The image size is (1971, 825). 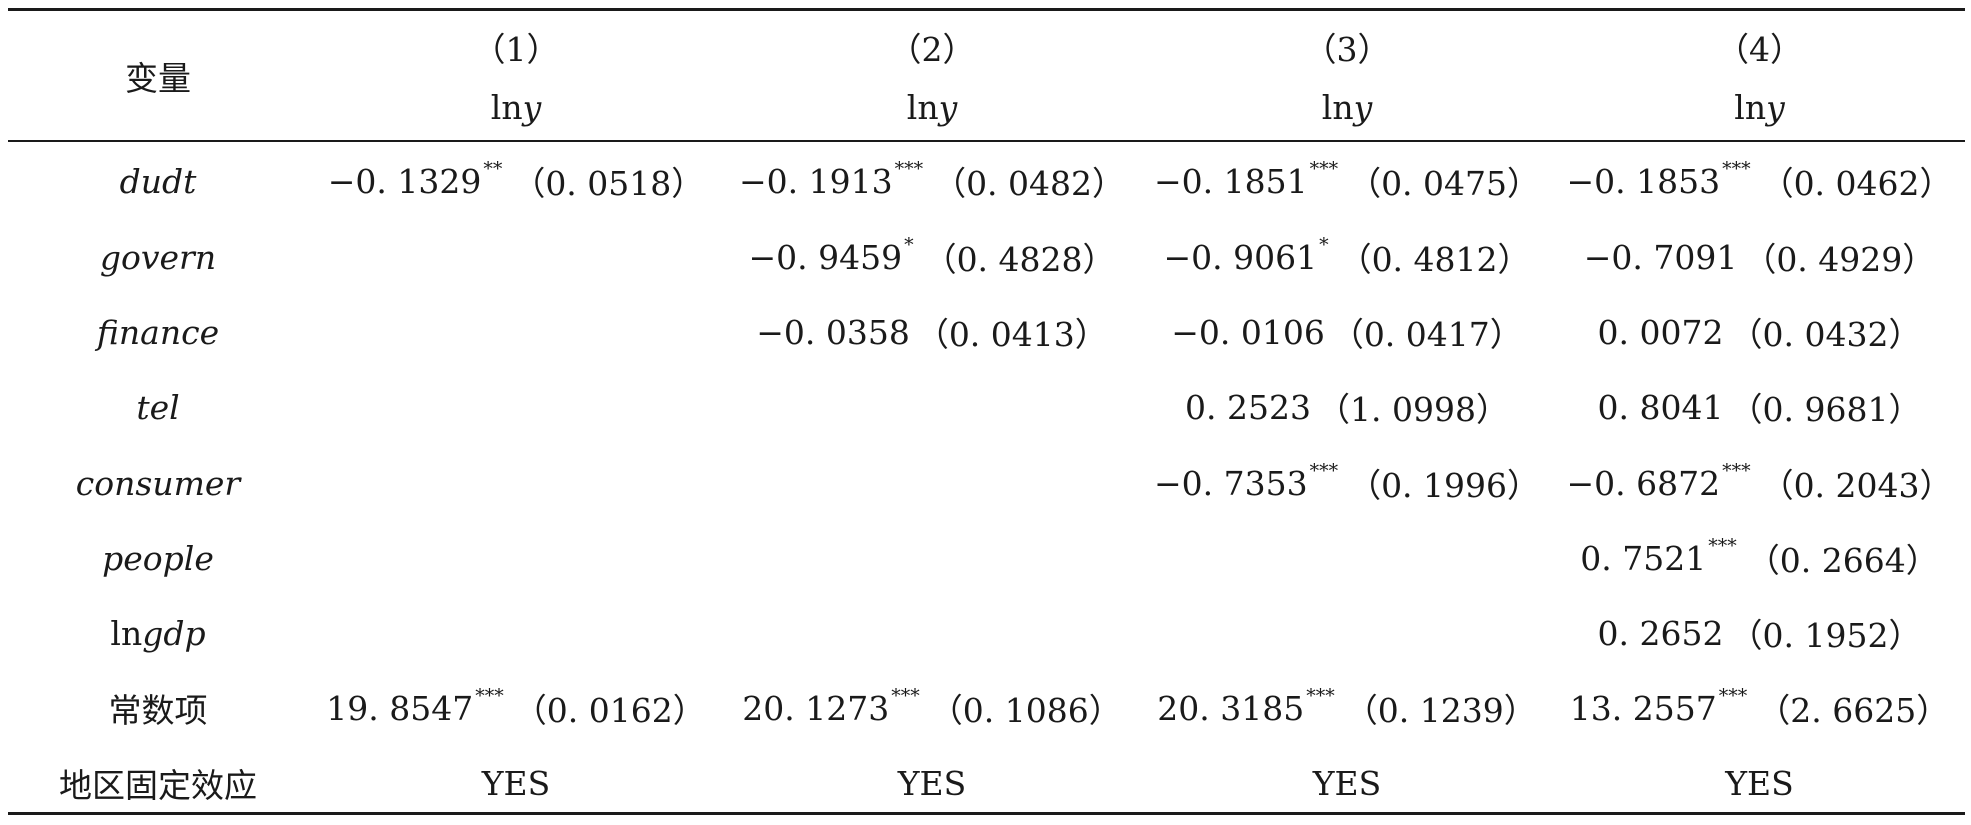 I want to click on coefficient: 0. 8041, so click(x=1660, y=407).